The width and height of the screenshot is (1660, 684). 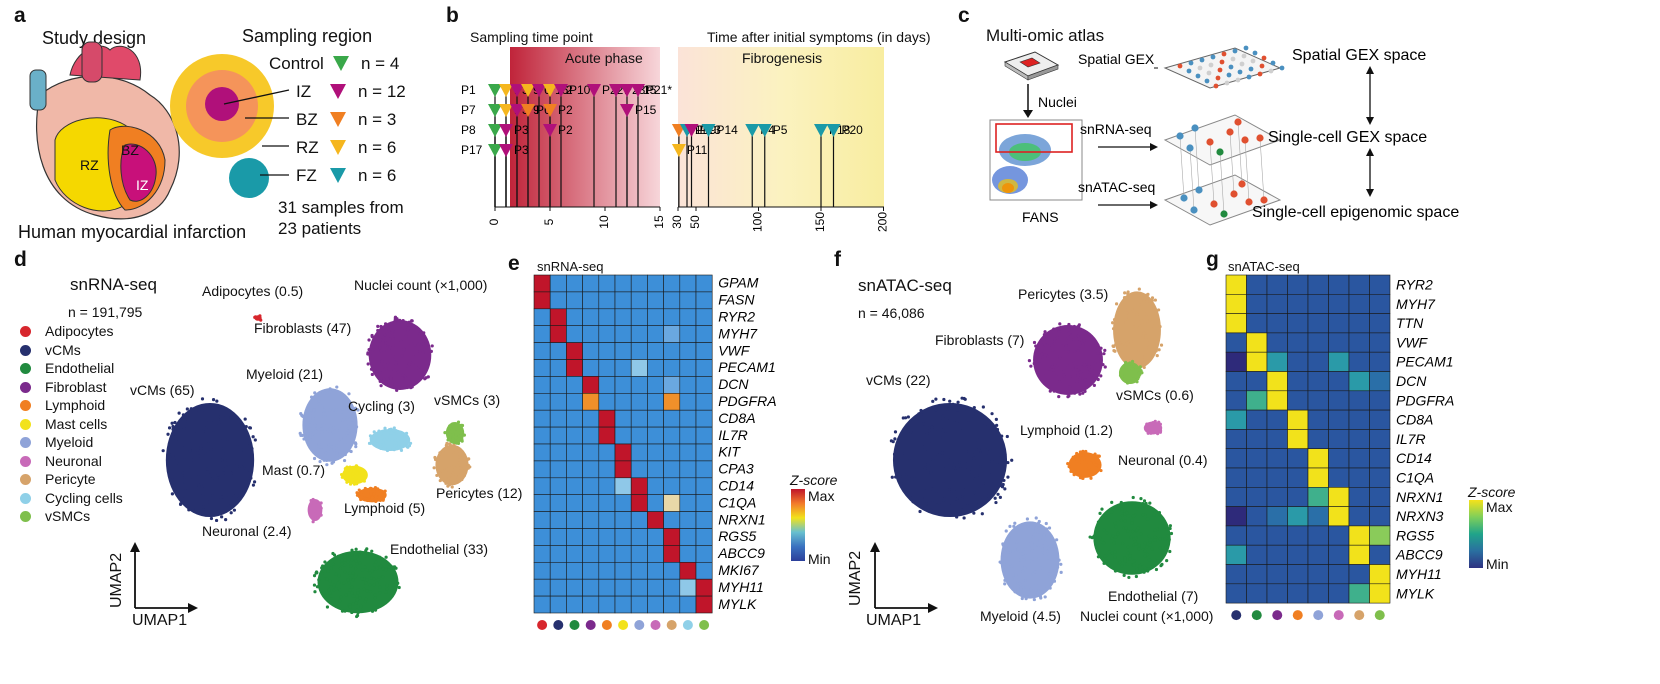 I want to click on acute-phase-label: Acute phase, so click(x=604, y=58).